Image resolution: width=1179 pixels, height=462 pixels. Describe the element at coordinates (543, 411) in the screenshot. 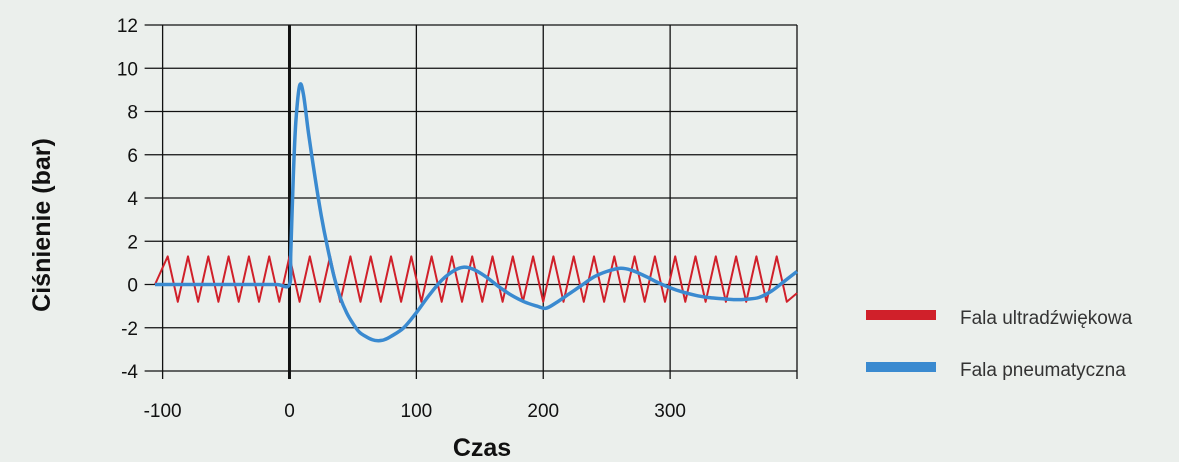

I see `x-tick-label: 200` at that location.